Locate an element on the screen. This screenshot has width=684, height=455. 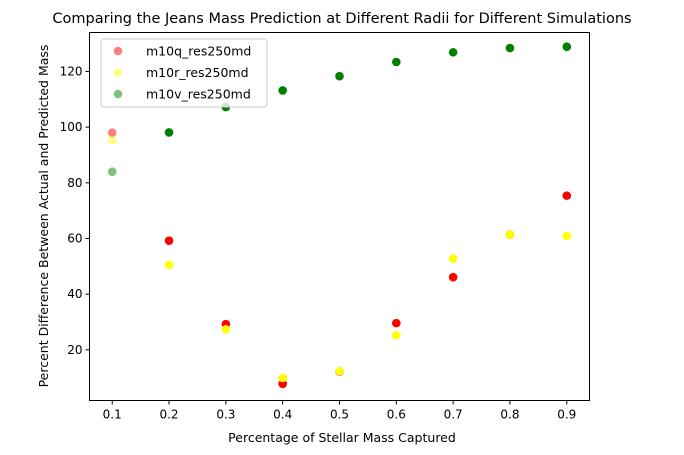
y-tick-label: 20 is located at coordinates (74, 350).